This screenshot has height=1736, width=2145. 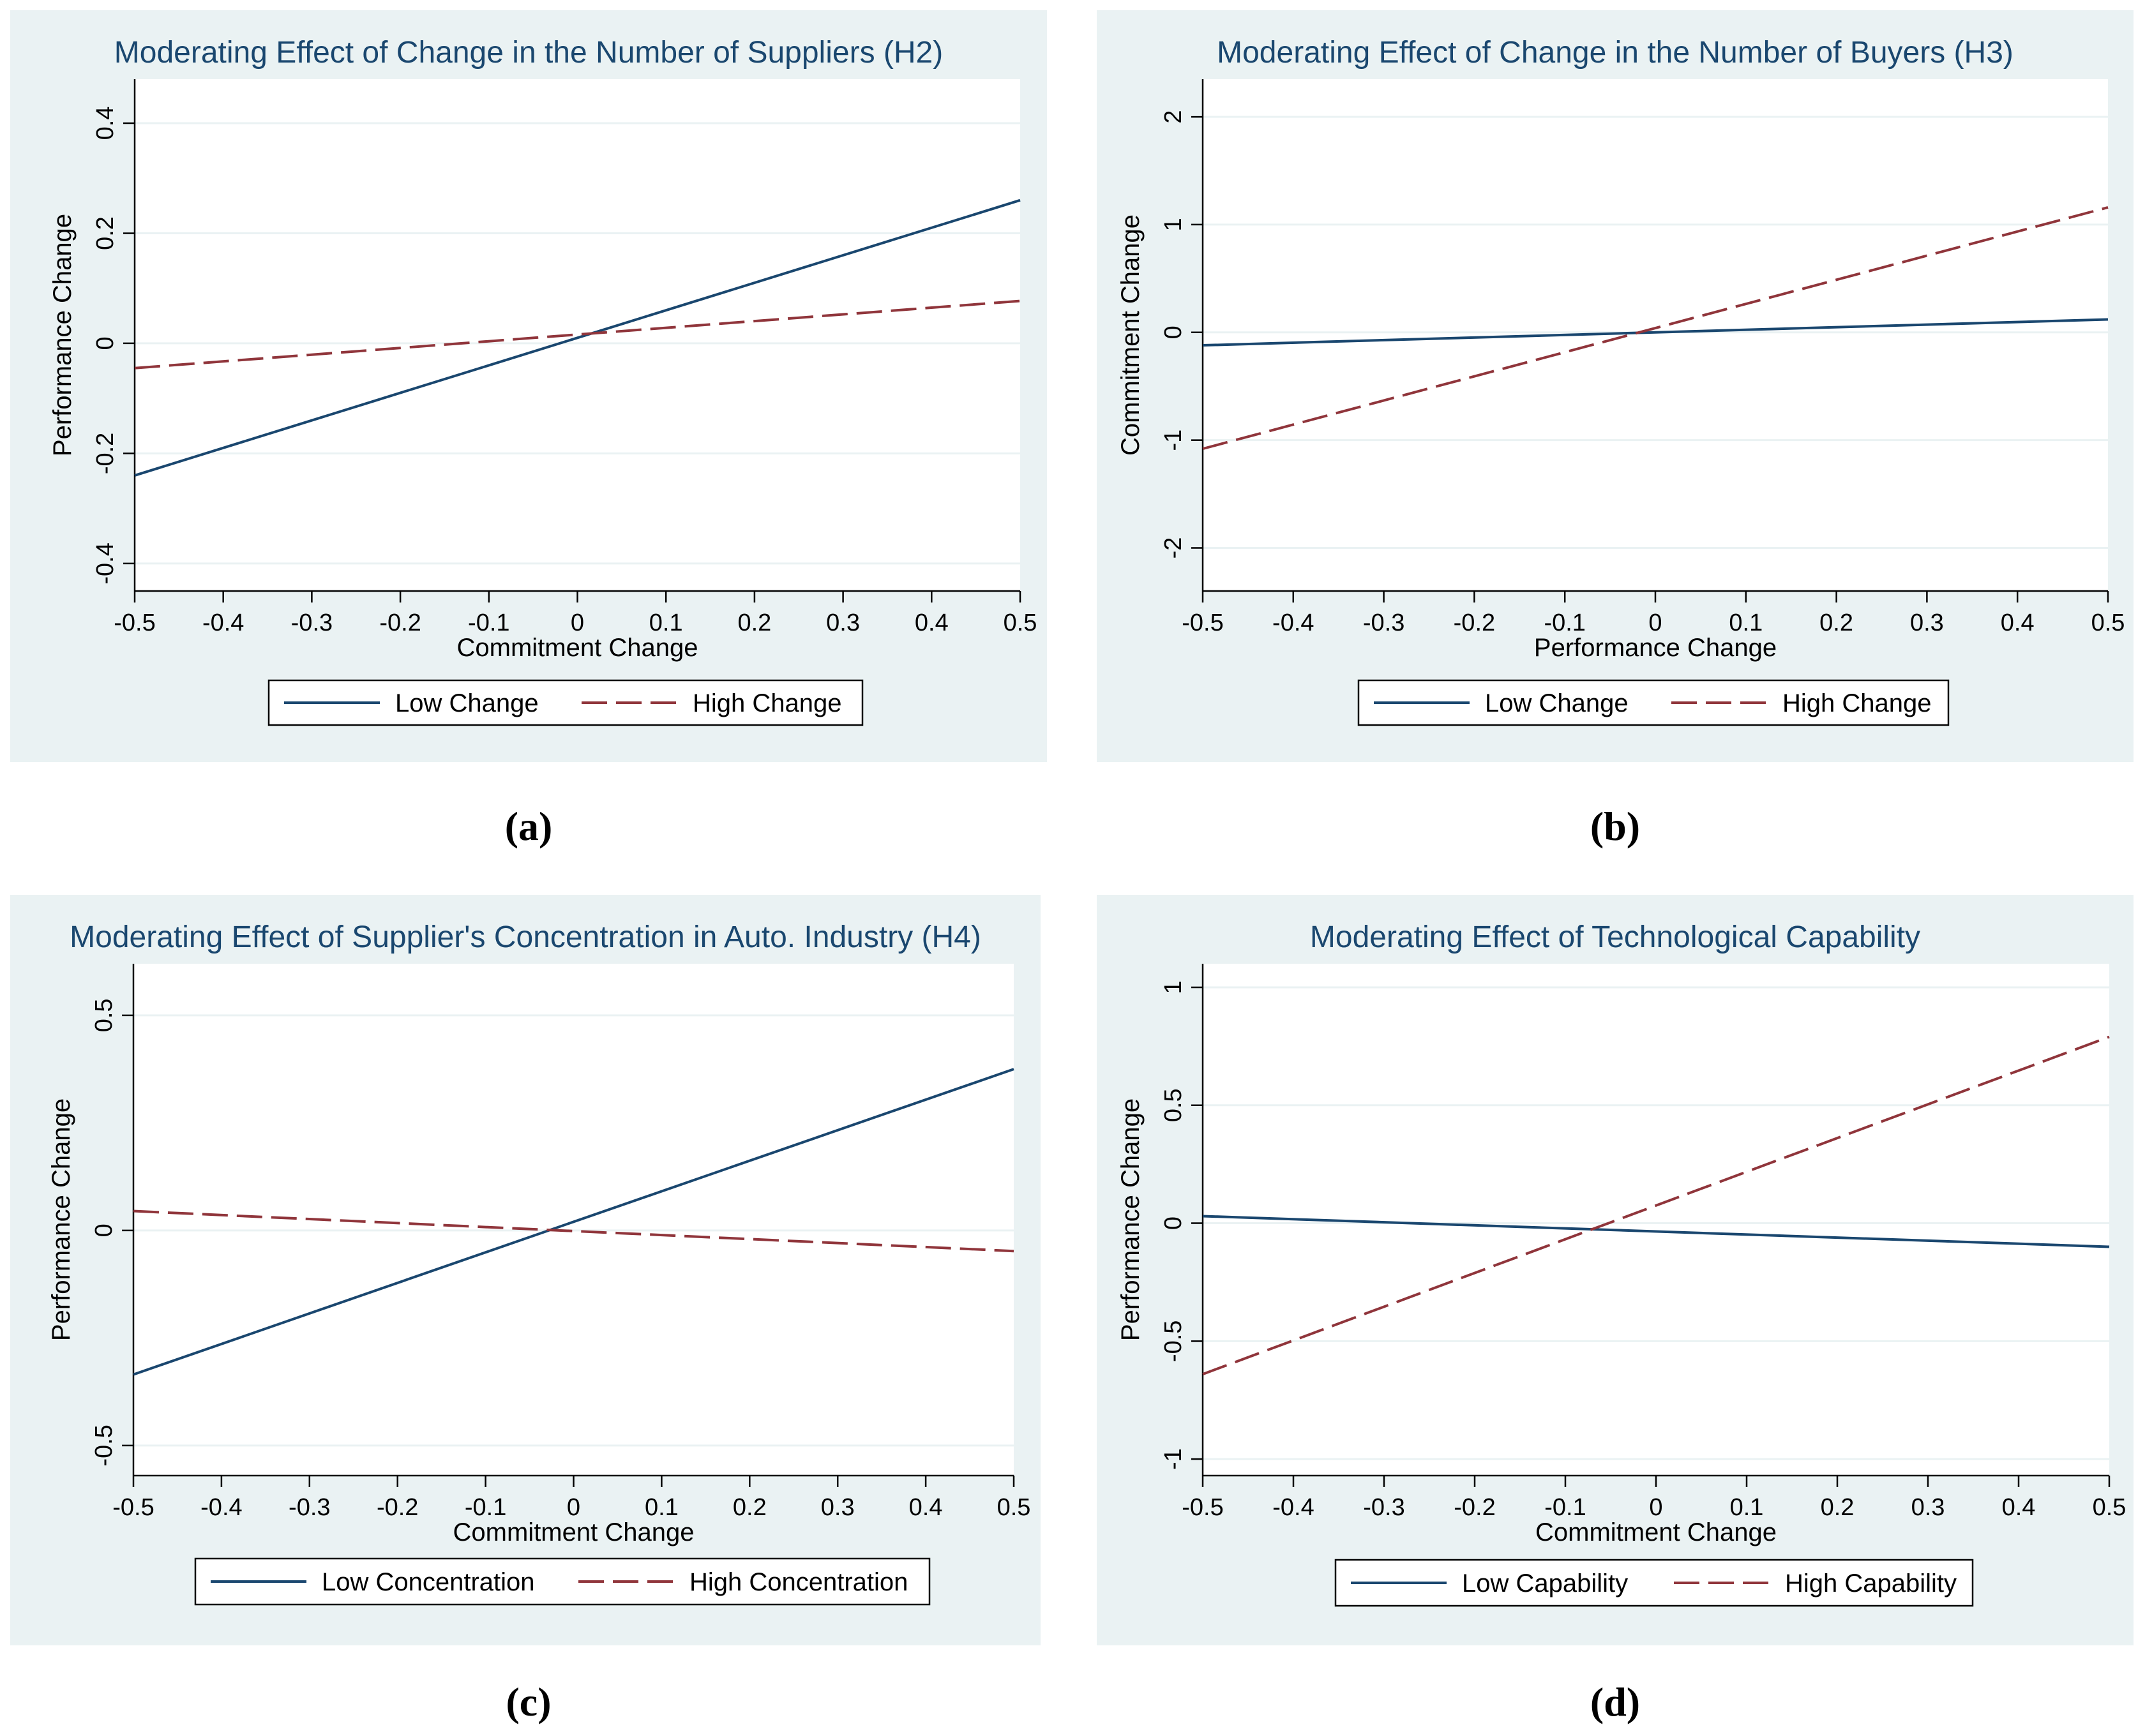 I want to click on caption-c: (c), so click(x=529, y=1702).